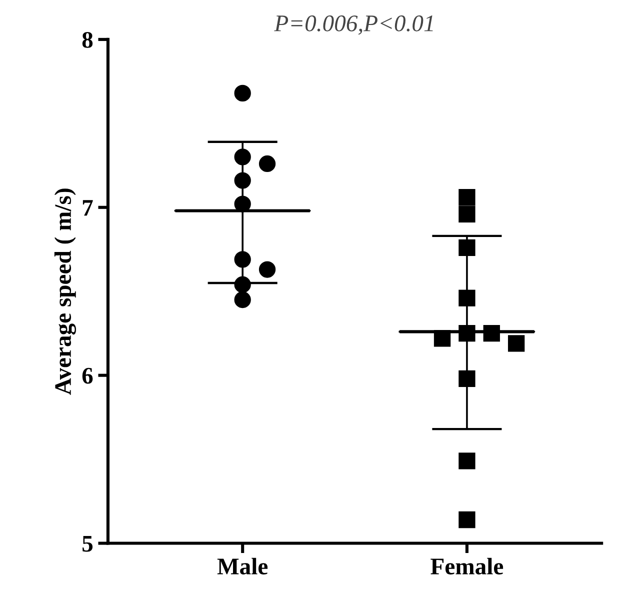  Describe the element at coordinates (87, 376) in the screenshot. I see `y-tick-label: 6` at that location.